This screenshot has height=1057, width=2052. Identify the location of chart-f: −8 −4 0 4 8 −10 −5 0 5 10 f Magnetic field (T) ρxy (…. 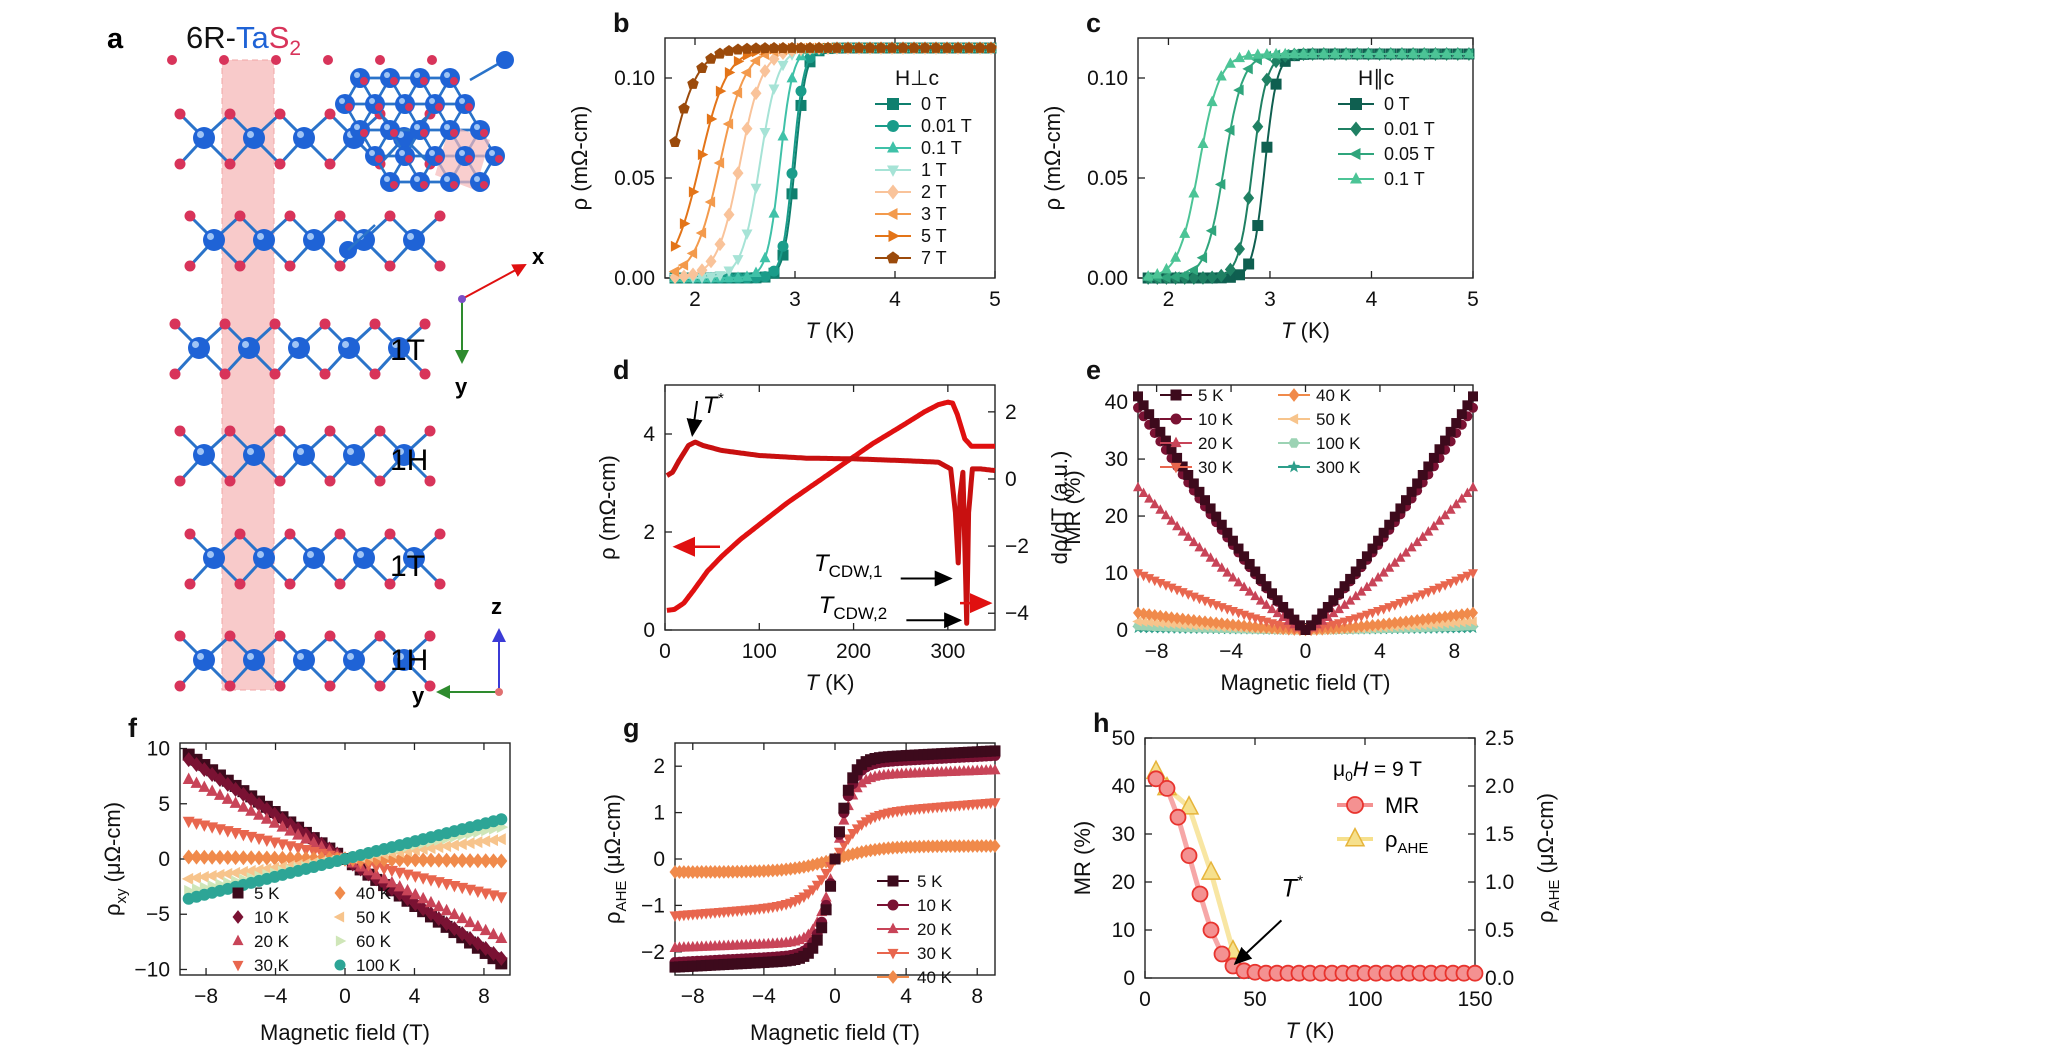
(305, 879).